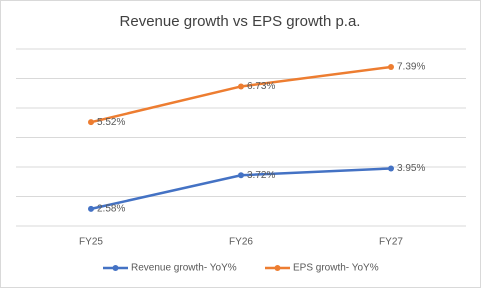  Describe the element at coordinates (336, 268) in the screenshot. I see `legend-label: EPS growth- YoY%` at that location.